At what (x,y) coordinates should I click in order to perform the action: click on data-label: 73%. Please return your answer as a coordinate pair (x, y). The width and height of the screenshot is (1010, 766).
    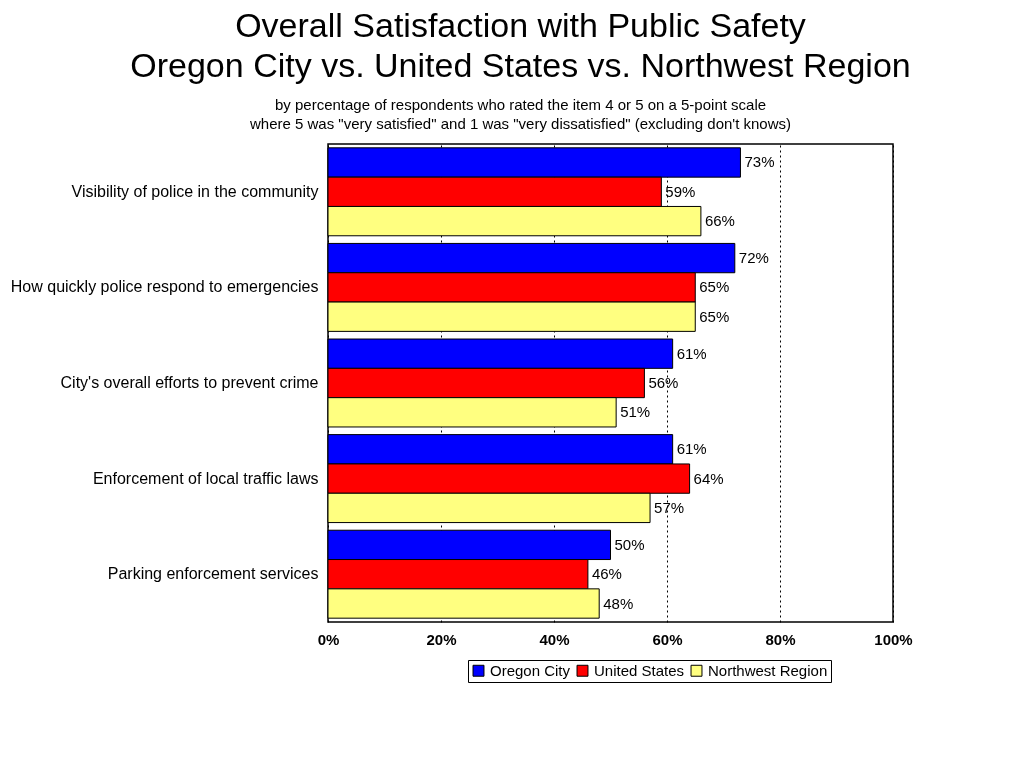
    Looking at the image, I should click on (759, 162).